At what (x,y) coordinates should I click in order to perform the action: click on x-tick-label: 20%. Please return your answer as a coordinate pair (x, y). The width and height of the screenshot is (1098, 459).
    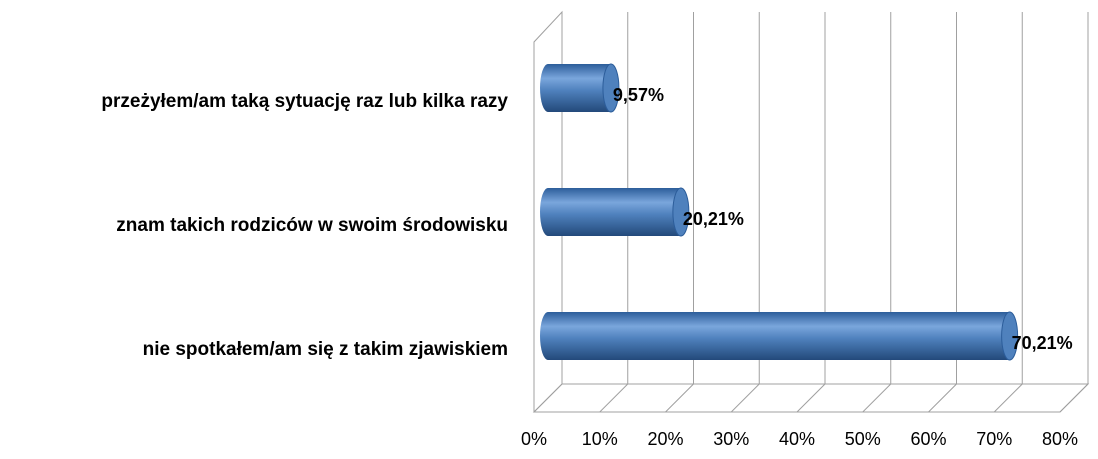
    Looking at the image, I should click on (665, 439).